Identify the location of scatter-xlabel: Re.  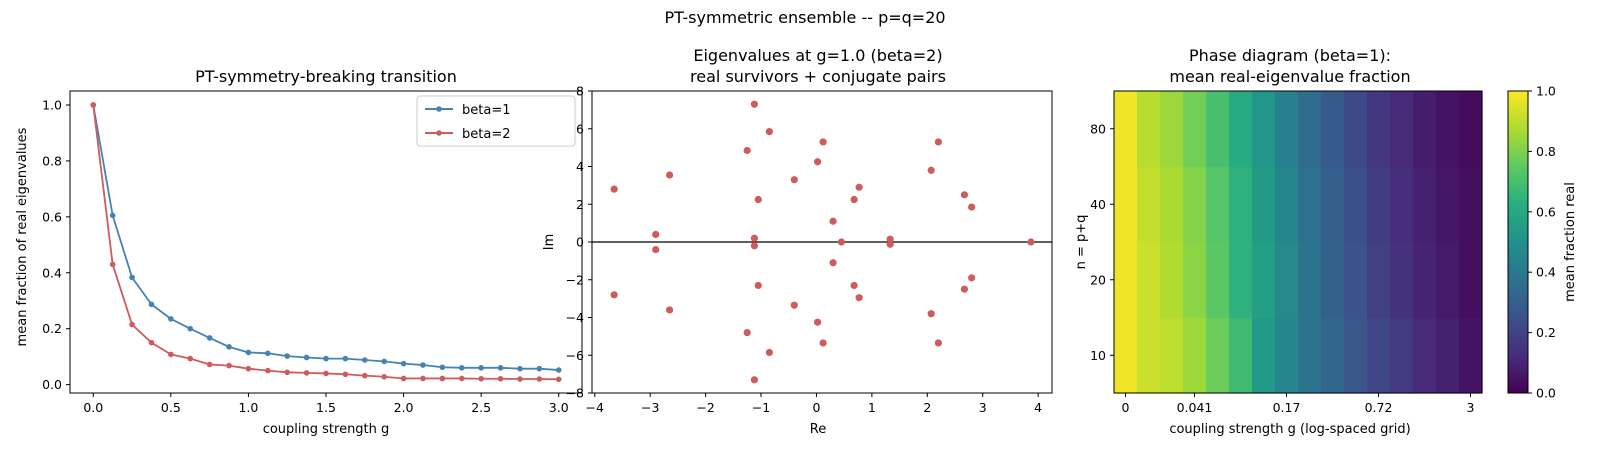
(818, 429).